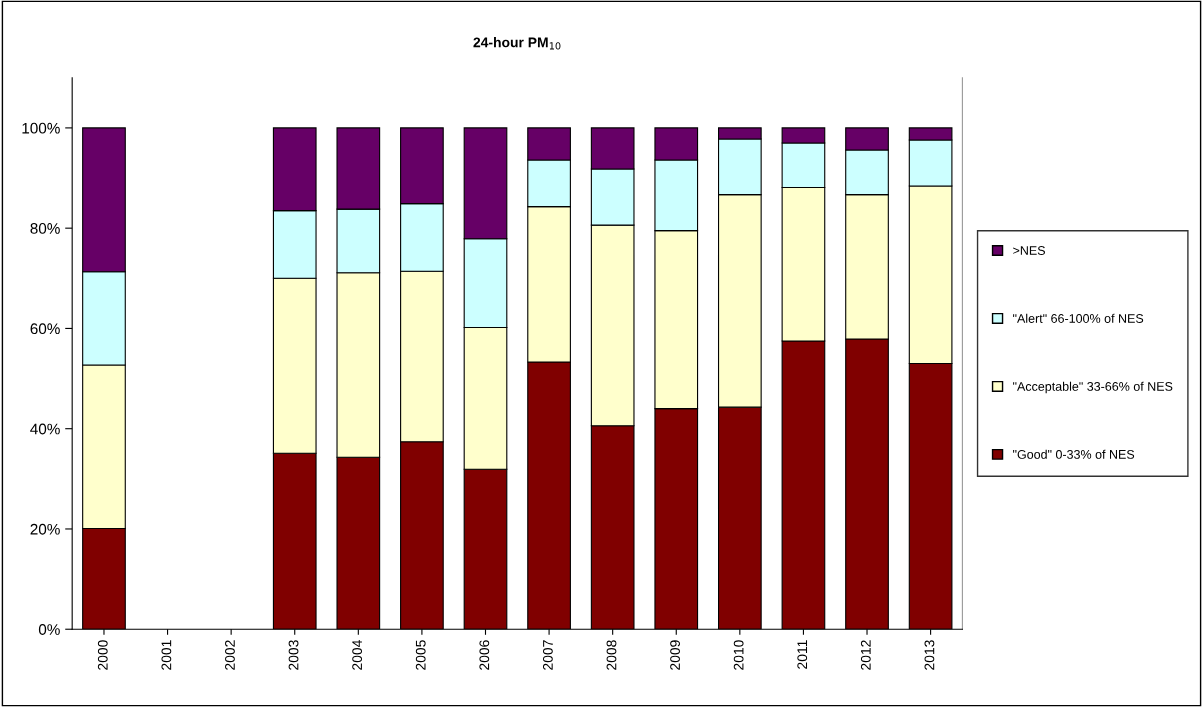 The height and width of the screenshot is (707, 1203). What do you see at coordinates (45, 429) in the screenshot?
I see `y-tick-label: 40%` at bounding box center [45, 429].